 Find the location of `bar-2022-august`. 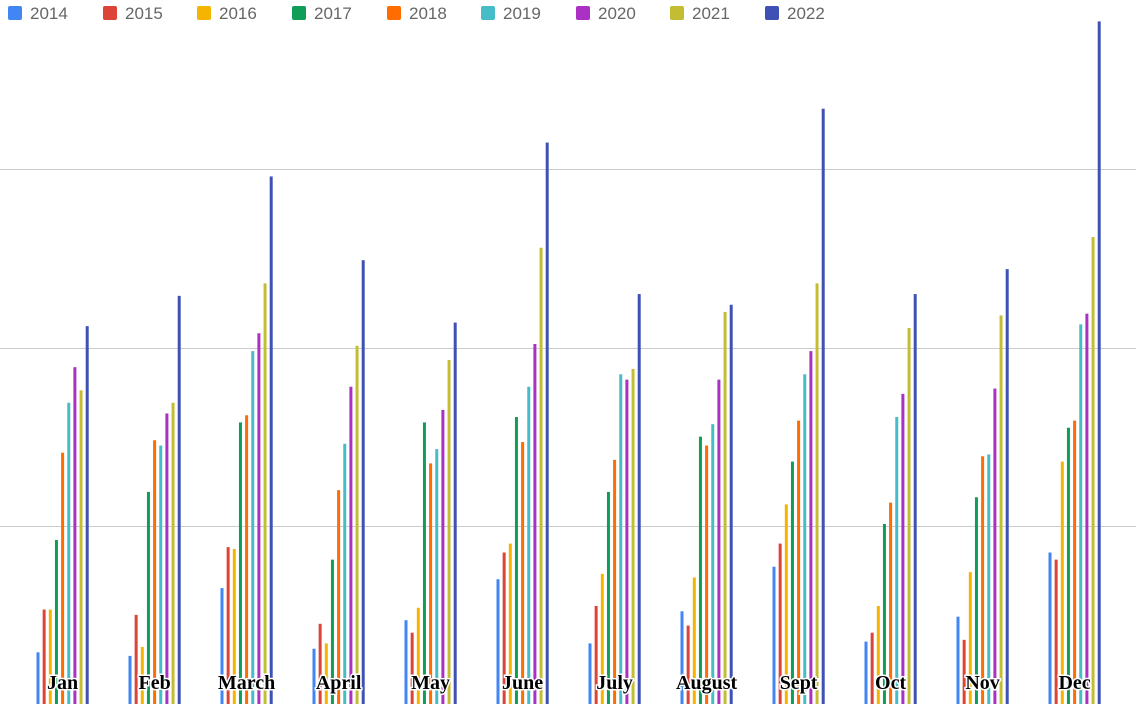

bar-2022-august is located at coordinates (731, 504).